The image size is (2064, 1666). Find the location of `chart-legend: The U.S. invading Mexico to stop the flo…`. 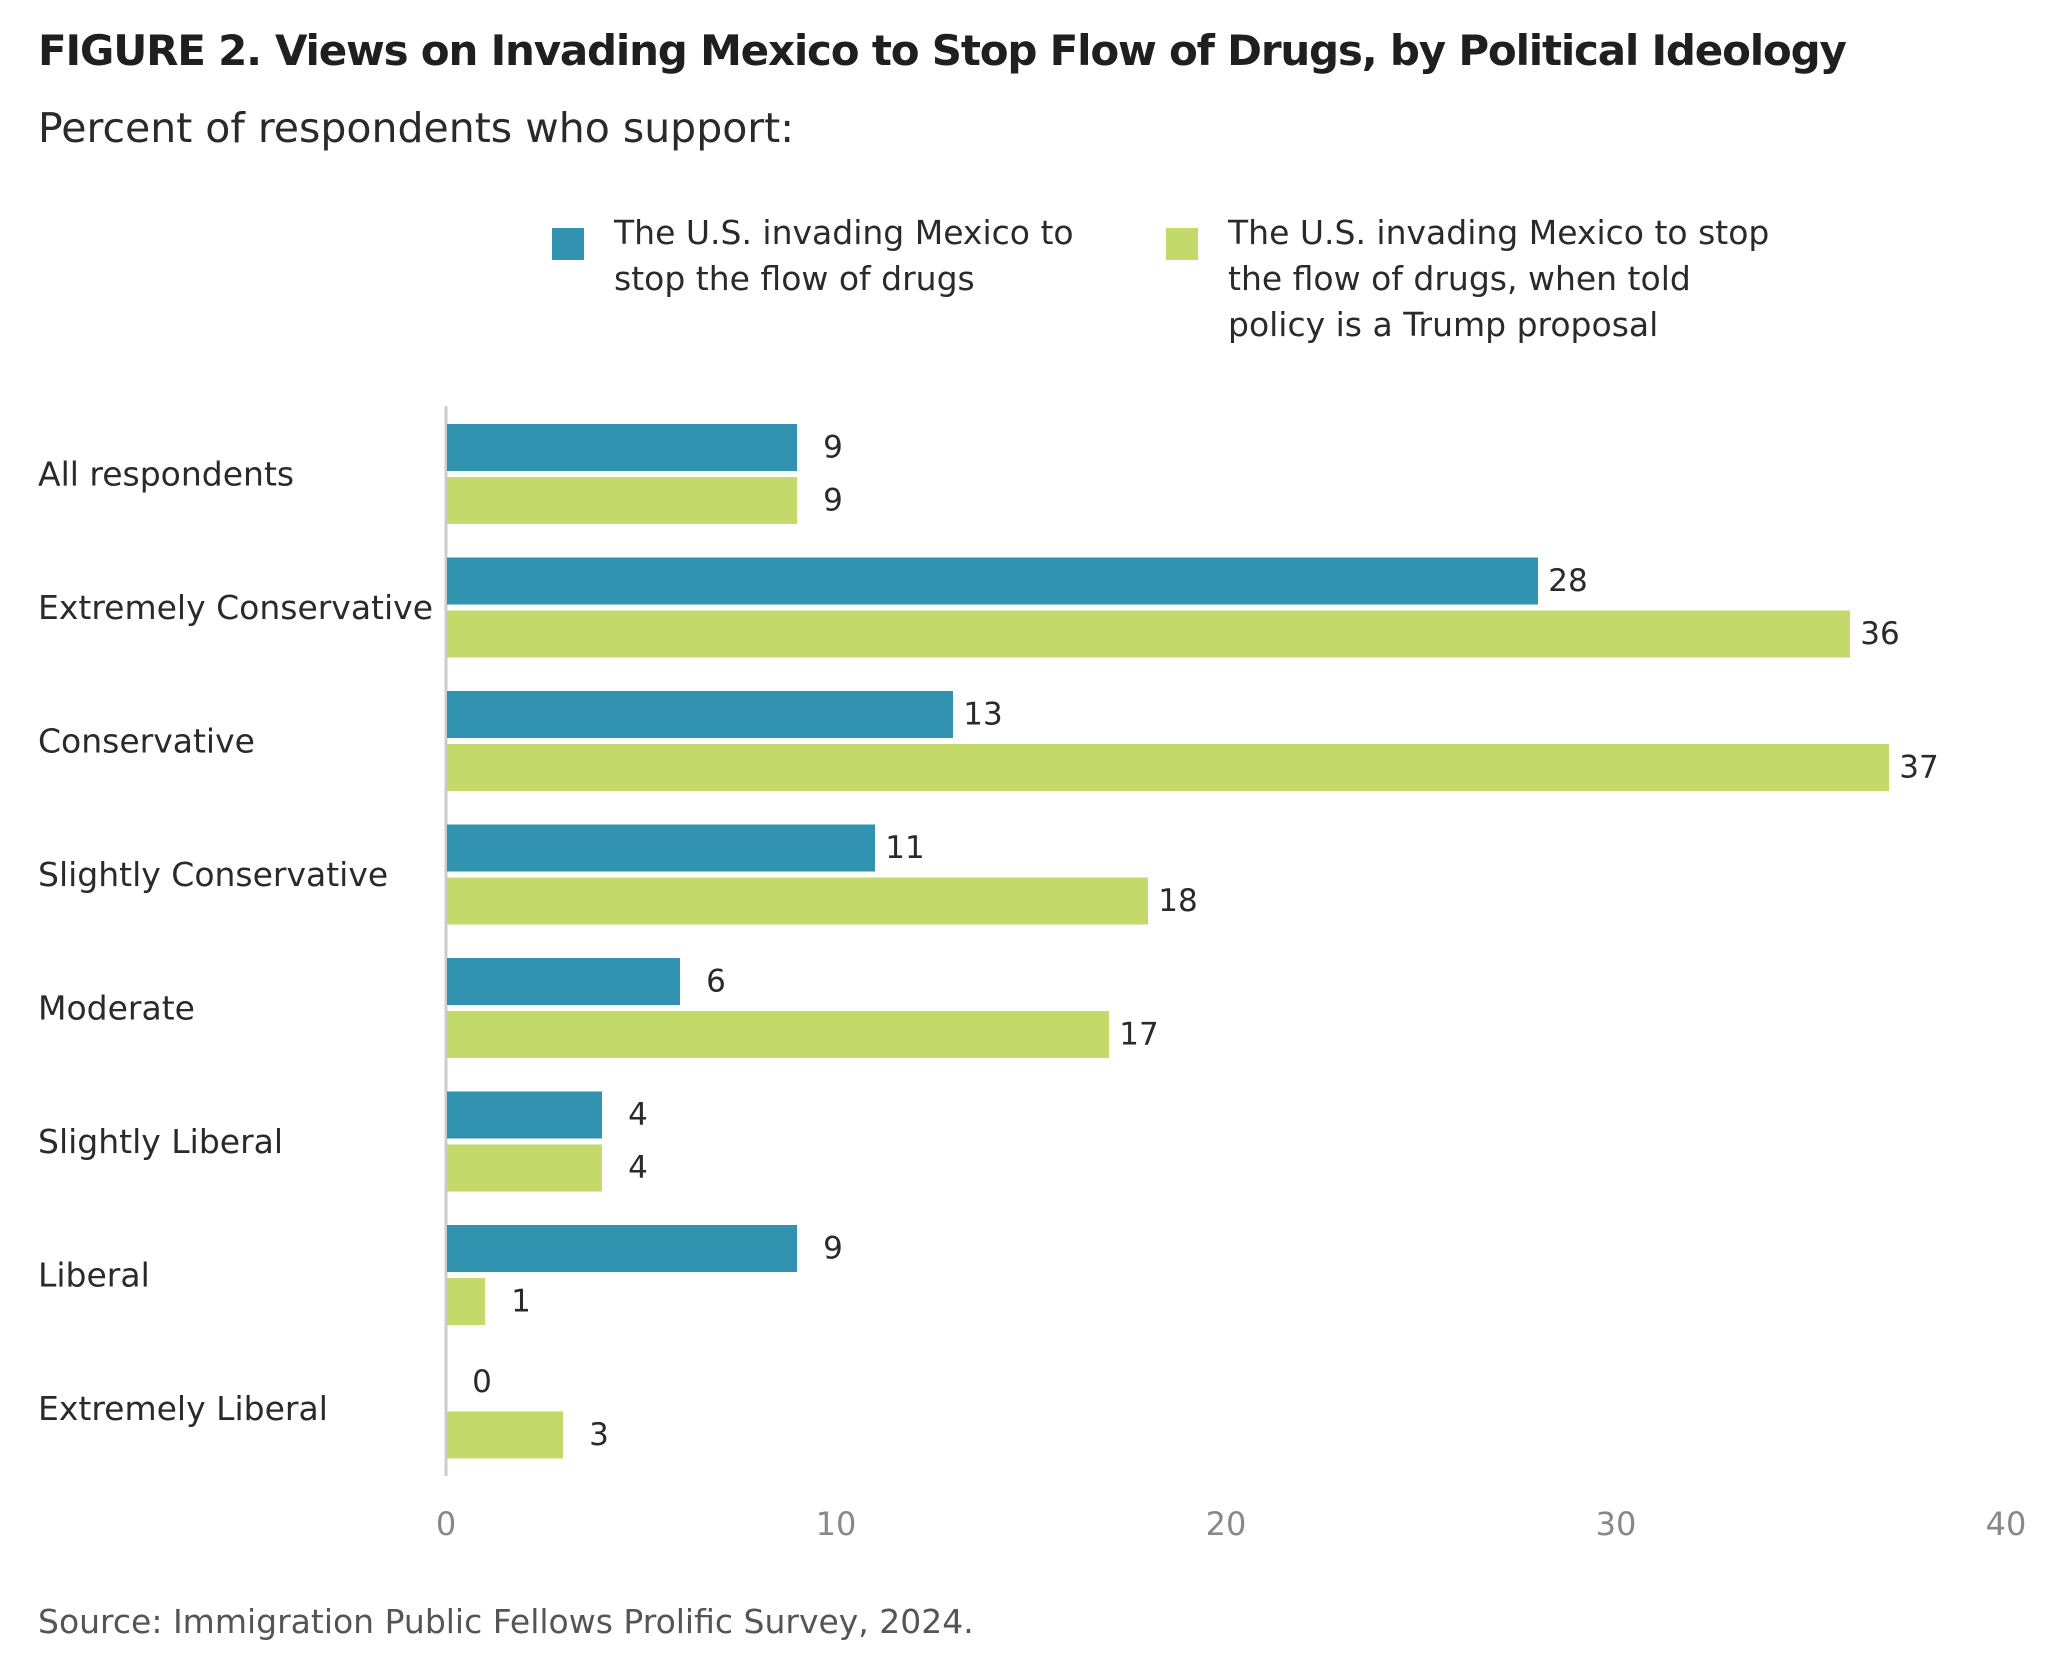

chart-legend: The U.S. invading Mexico to stop the flo… is located at coordinates (1032, 285).